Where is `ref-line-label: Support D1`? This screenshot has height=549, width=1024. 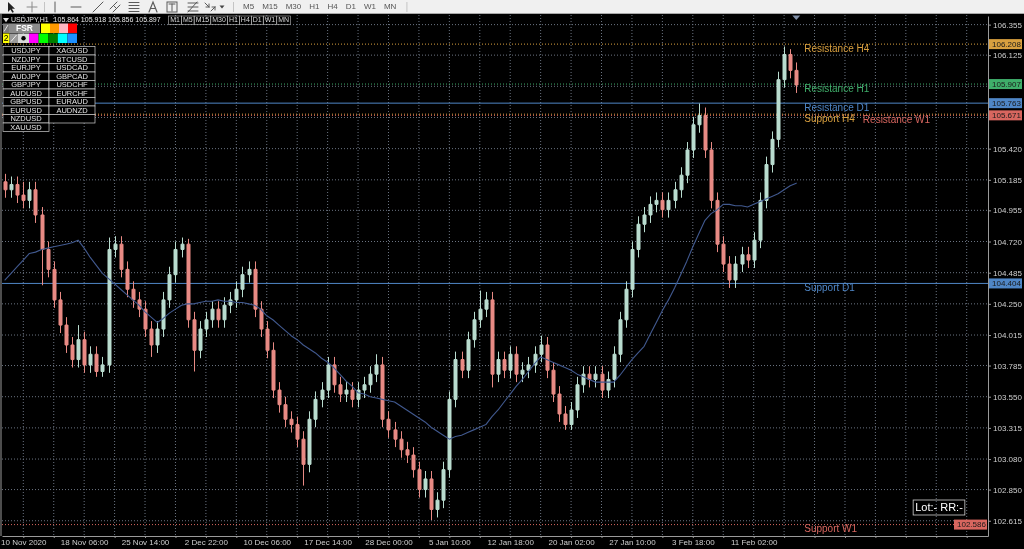
ref-line-label: Support D1 is located at coordinates (830, 288).